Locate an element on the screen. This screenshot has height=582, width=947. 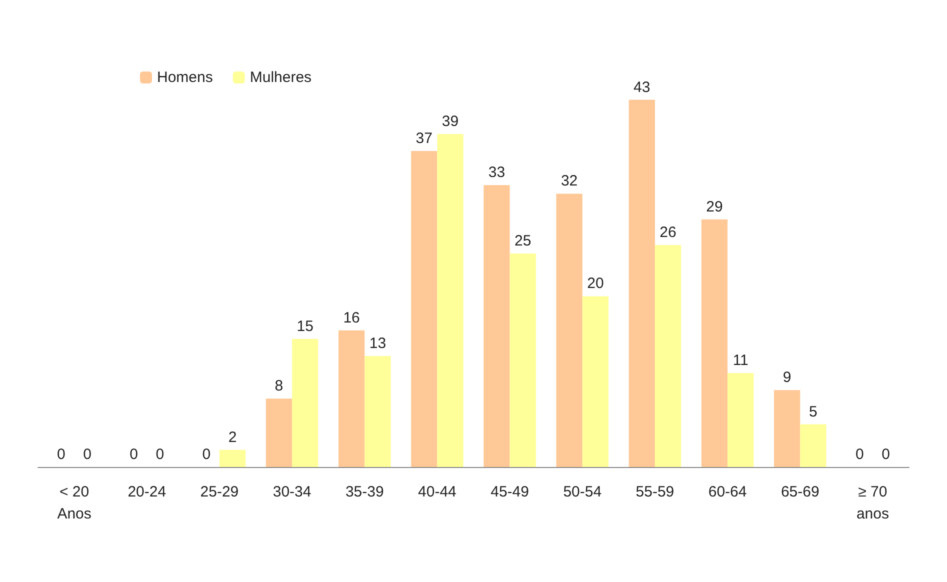
x-tick-label: 25-29 is located at coordinates (219, 492).